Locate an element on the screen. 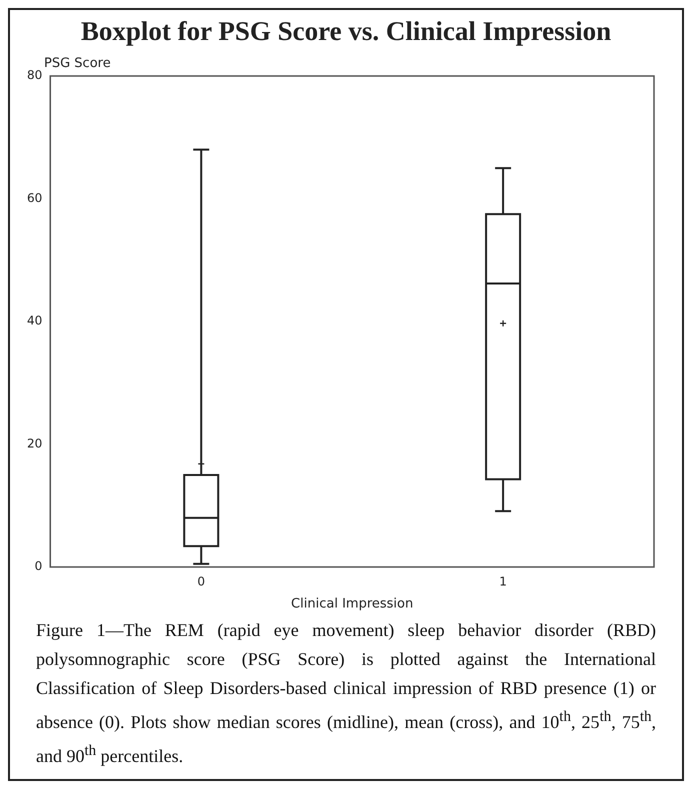 Image resolution: width=700 pixels, height=801 pixels. x-tick-label: 1 is located at coordinates (503, 581).